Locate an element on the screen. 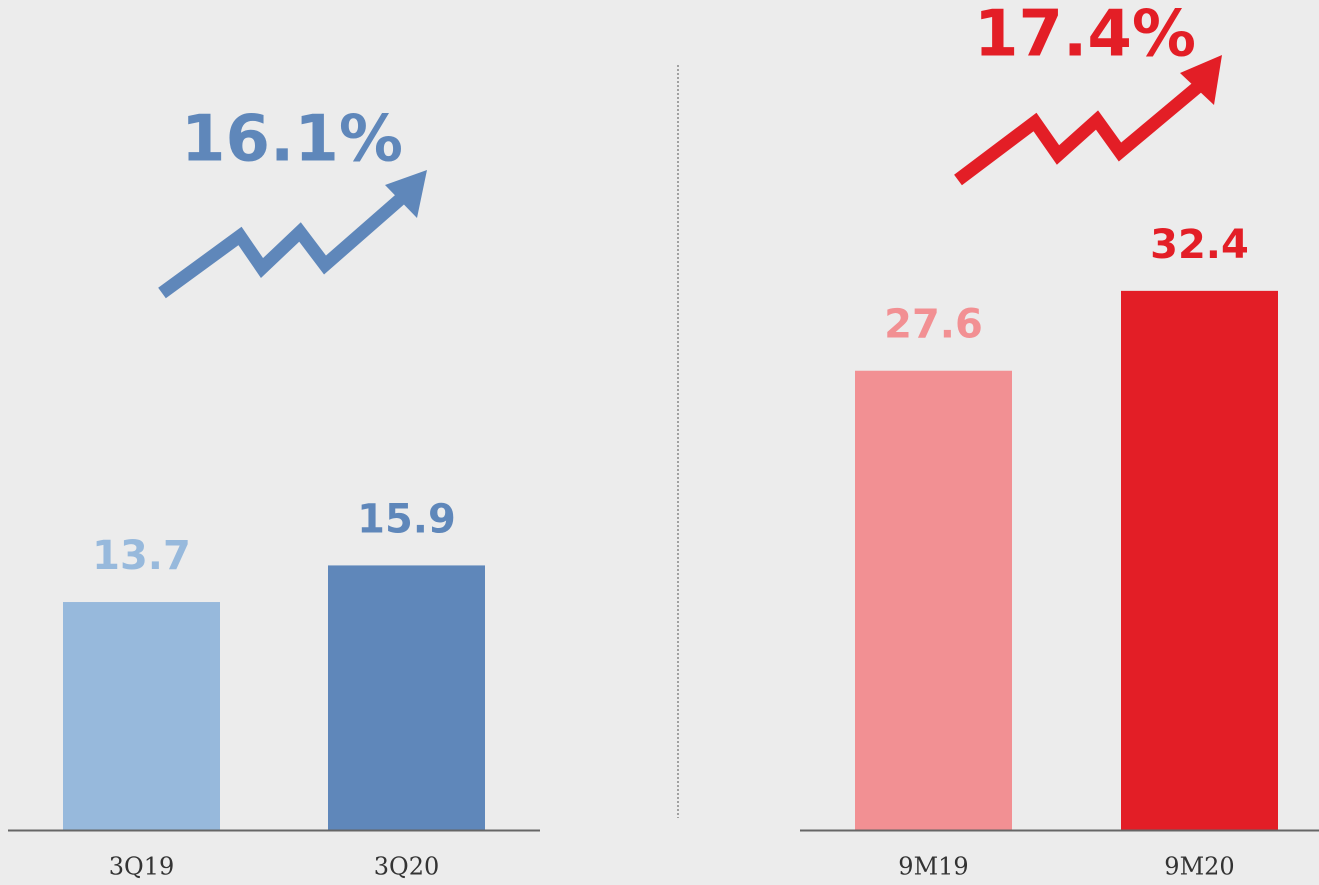 The width and height of the screenshot is (1319, 885). x-tick-label: 9M19 is located at coordinates (933, 867).